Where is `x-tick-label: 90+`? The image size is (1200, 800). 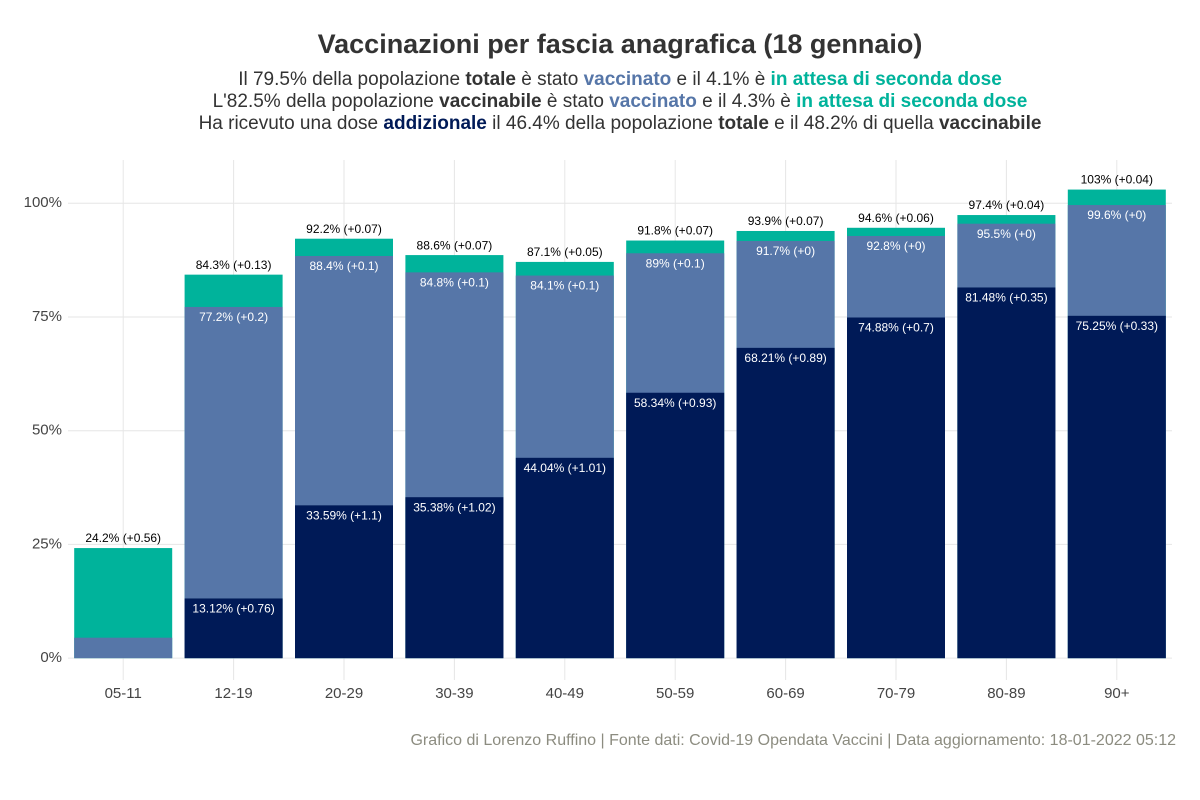
x-tick-label: 90+ is located at coordinates (1117, 693).